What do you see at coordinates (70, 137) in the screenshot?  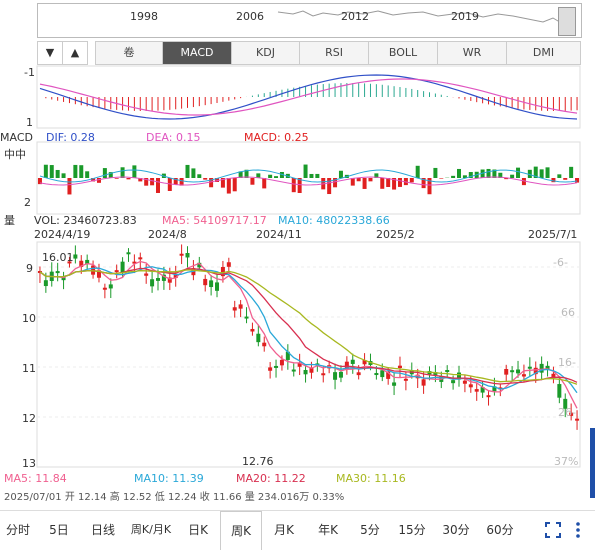 I see `dif-value: DIF: 0.28` at bounding box center [70, 137].